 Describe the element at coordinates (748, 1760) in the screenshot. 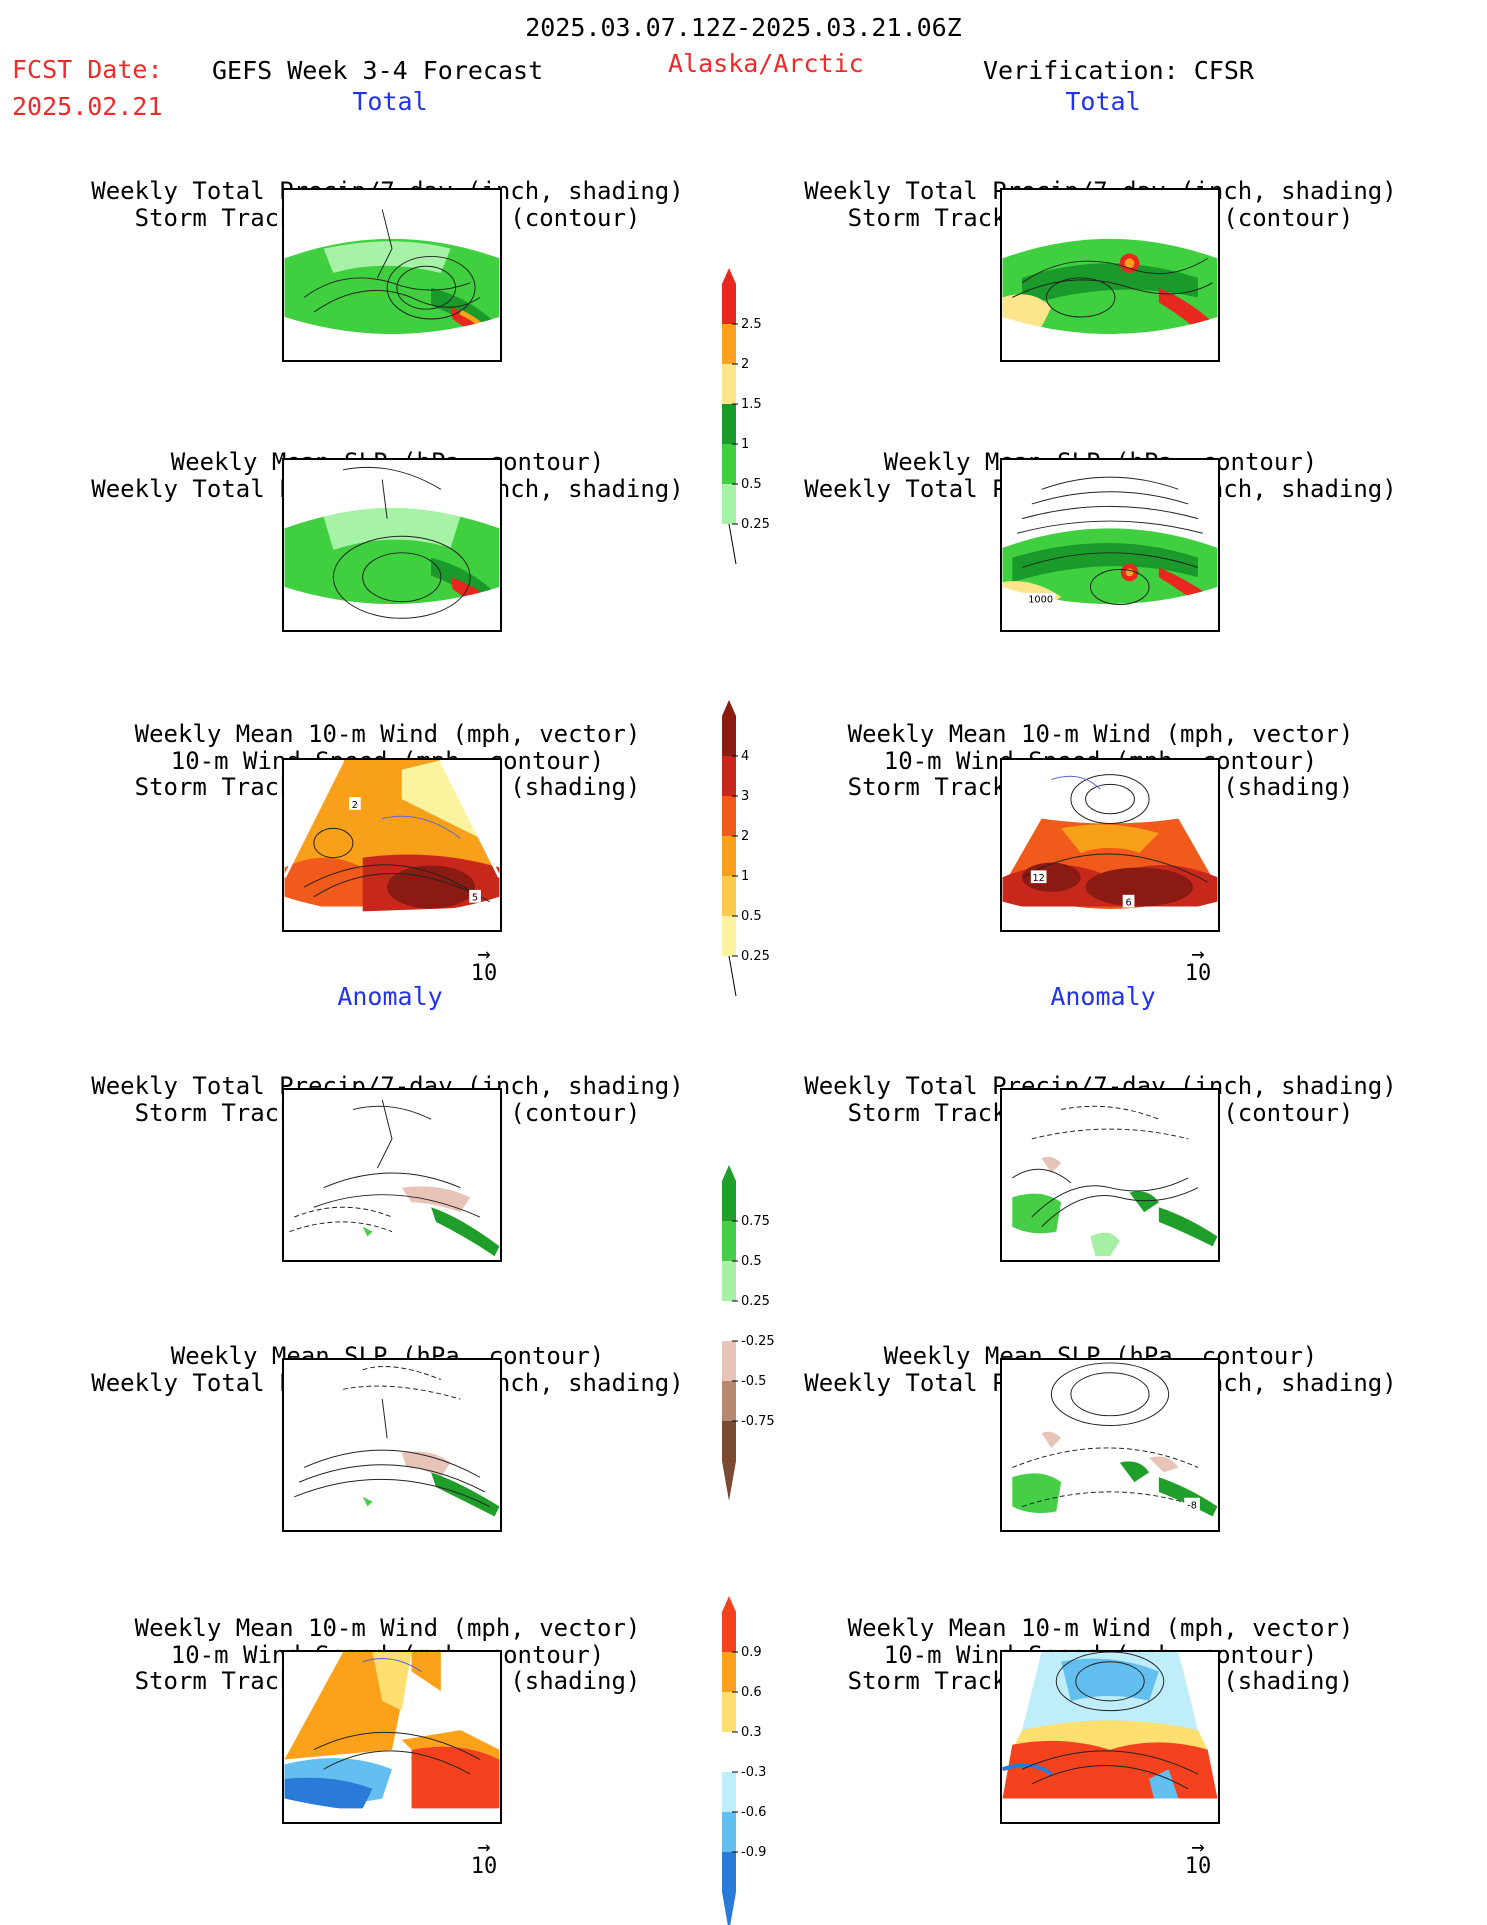

I see `colorbar-anom-storm: 0.9 0.6 0.3 -0.3 -0.6 -0.9` at that location.